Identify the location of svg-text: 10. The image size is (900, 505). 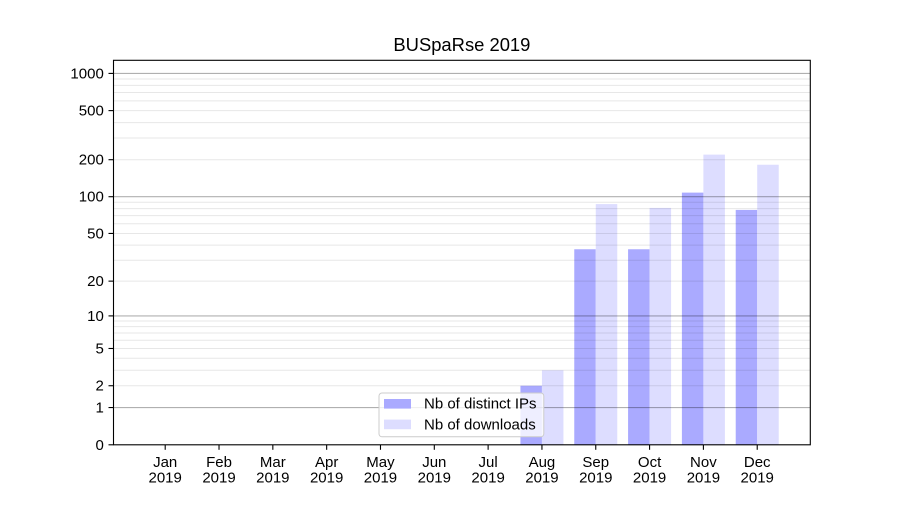
(95, 316).